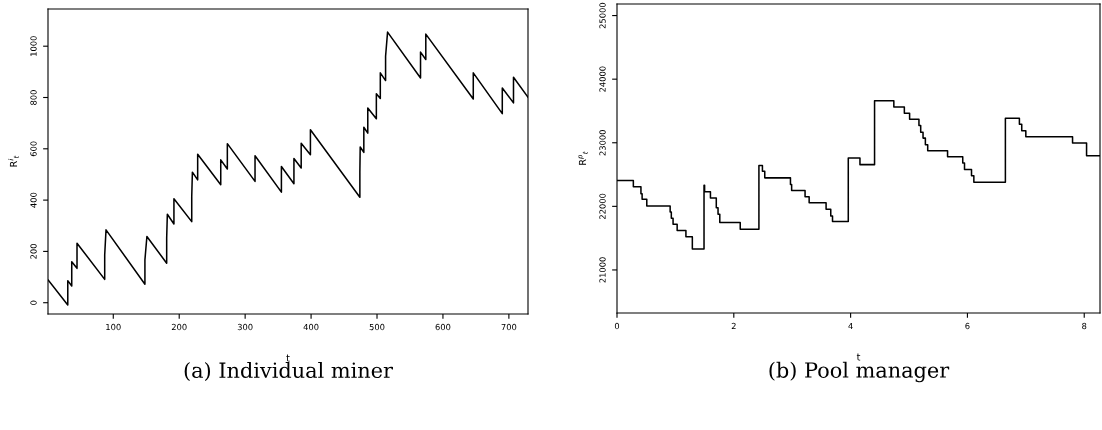 This screenshot has width=1102, height=430. What do you see at coordinates (602, 206) in the screenshot?
I see `y-tick-label: 22000` at bounding box center [602, 206].